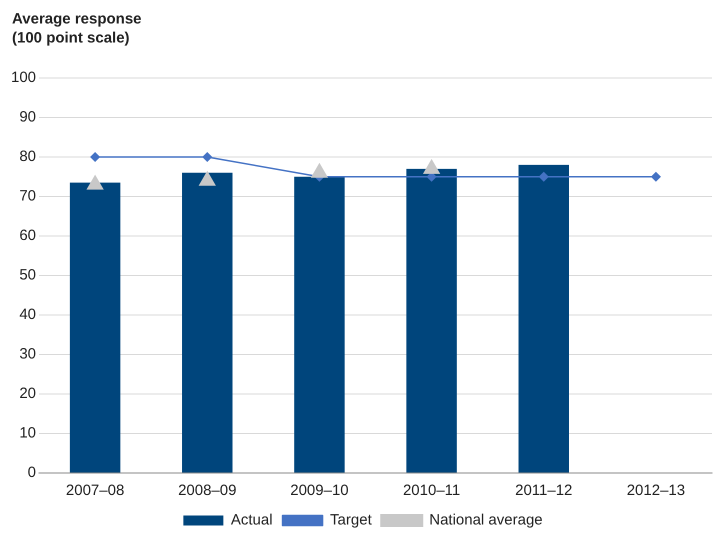 Image resolution: width=722 pixels, height=542 pixels. What do you see at coordinates (27, 117) in the screenshot?
I see `y-tick-label: 90` at bounding box center [27, 117].